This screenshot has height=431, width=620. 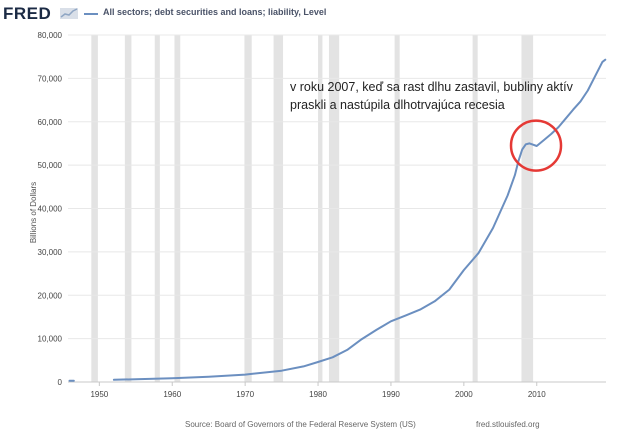 What do you see at coordinates (50, 339) in the screenshot?
I see `y-tick-label: 10,000` at bounding box center [50, 339].